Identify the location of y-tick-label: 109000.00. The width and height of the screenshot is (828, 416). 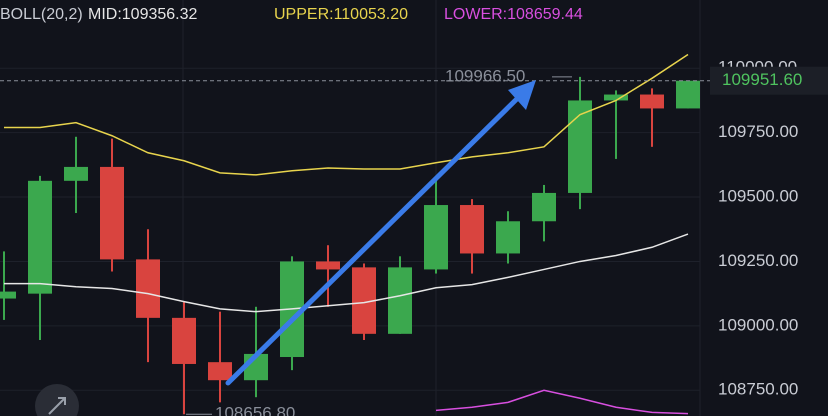
(758, 324).